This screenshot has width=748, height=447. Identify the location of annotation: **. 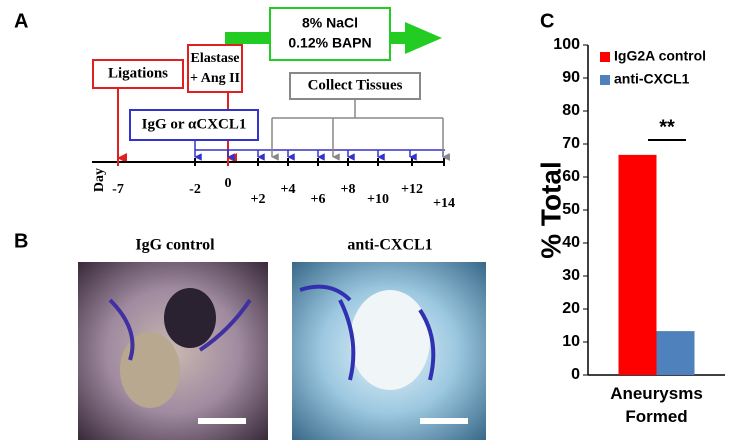
(667, 127).